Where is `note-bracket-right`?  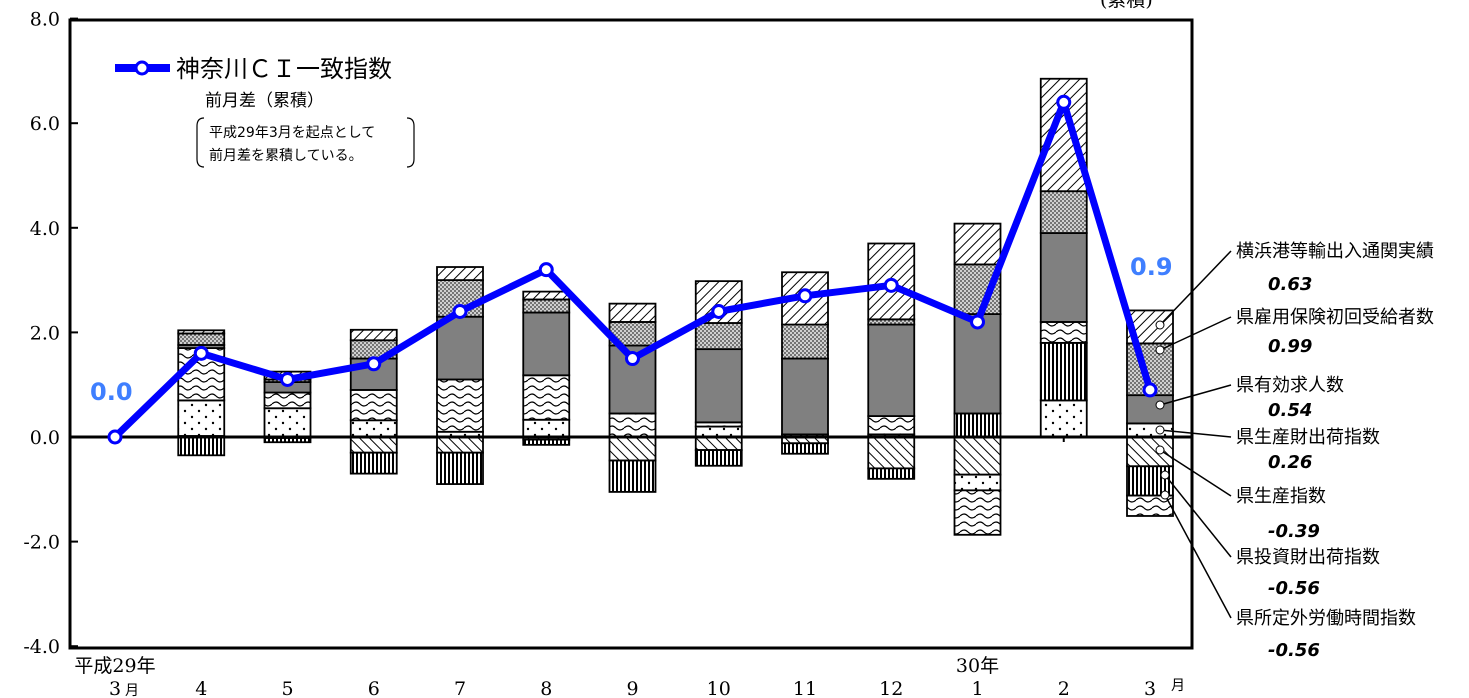 note-bracket-right is located at coordinates (410, 142).